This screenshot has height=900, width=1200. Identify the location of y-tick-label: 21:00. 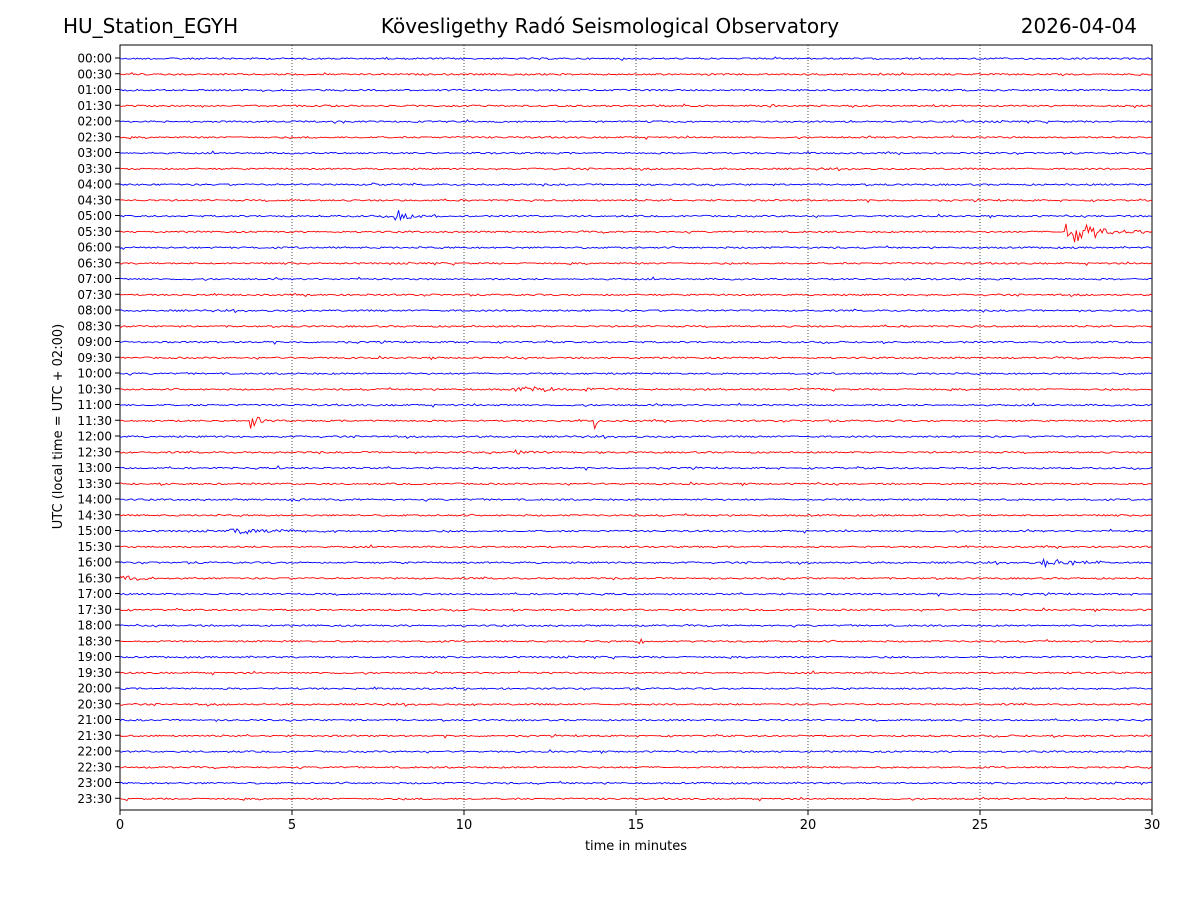
(94, 720).